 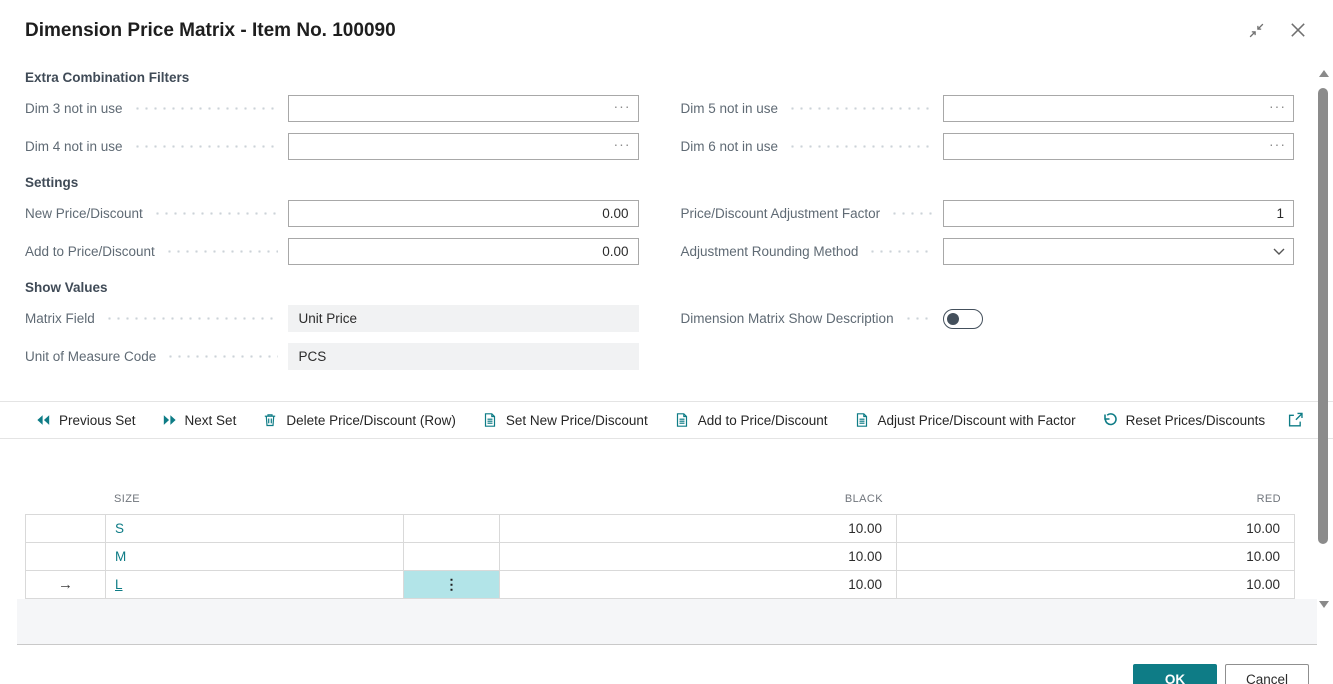 I want to click on size-link: M, so click(x=121, y=556).